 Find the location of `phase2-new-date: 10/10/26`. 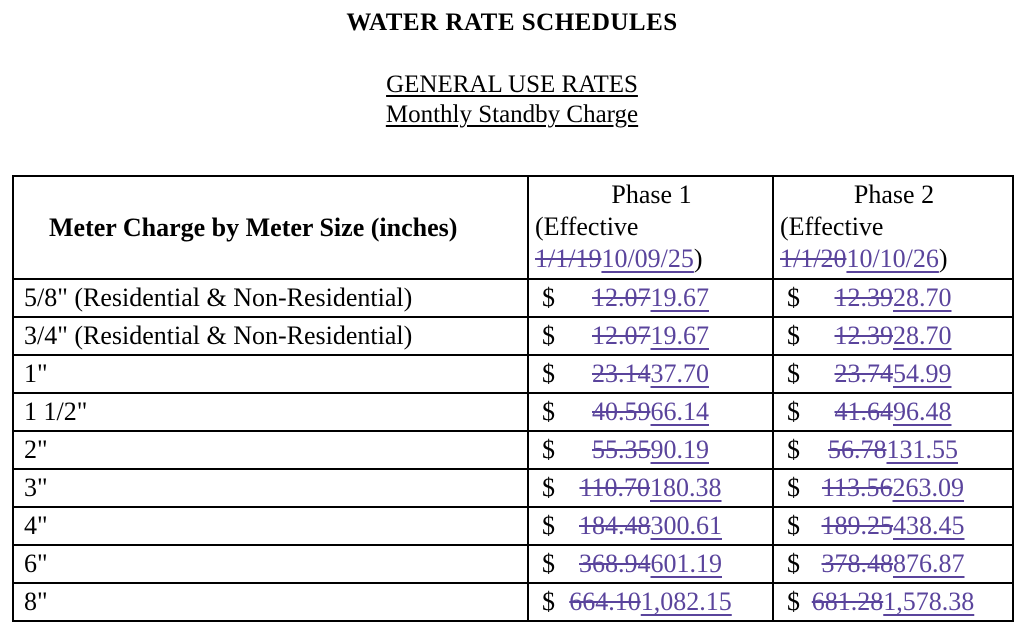

phase2-new-date: 10/10/26 is located at coordinates (892, 258).